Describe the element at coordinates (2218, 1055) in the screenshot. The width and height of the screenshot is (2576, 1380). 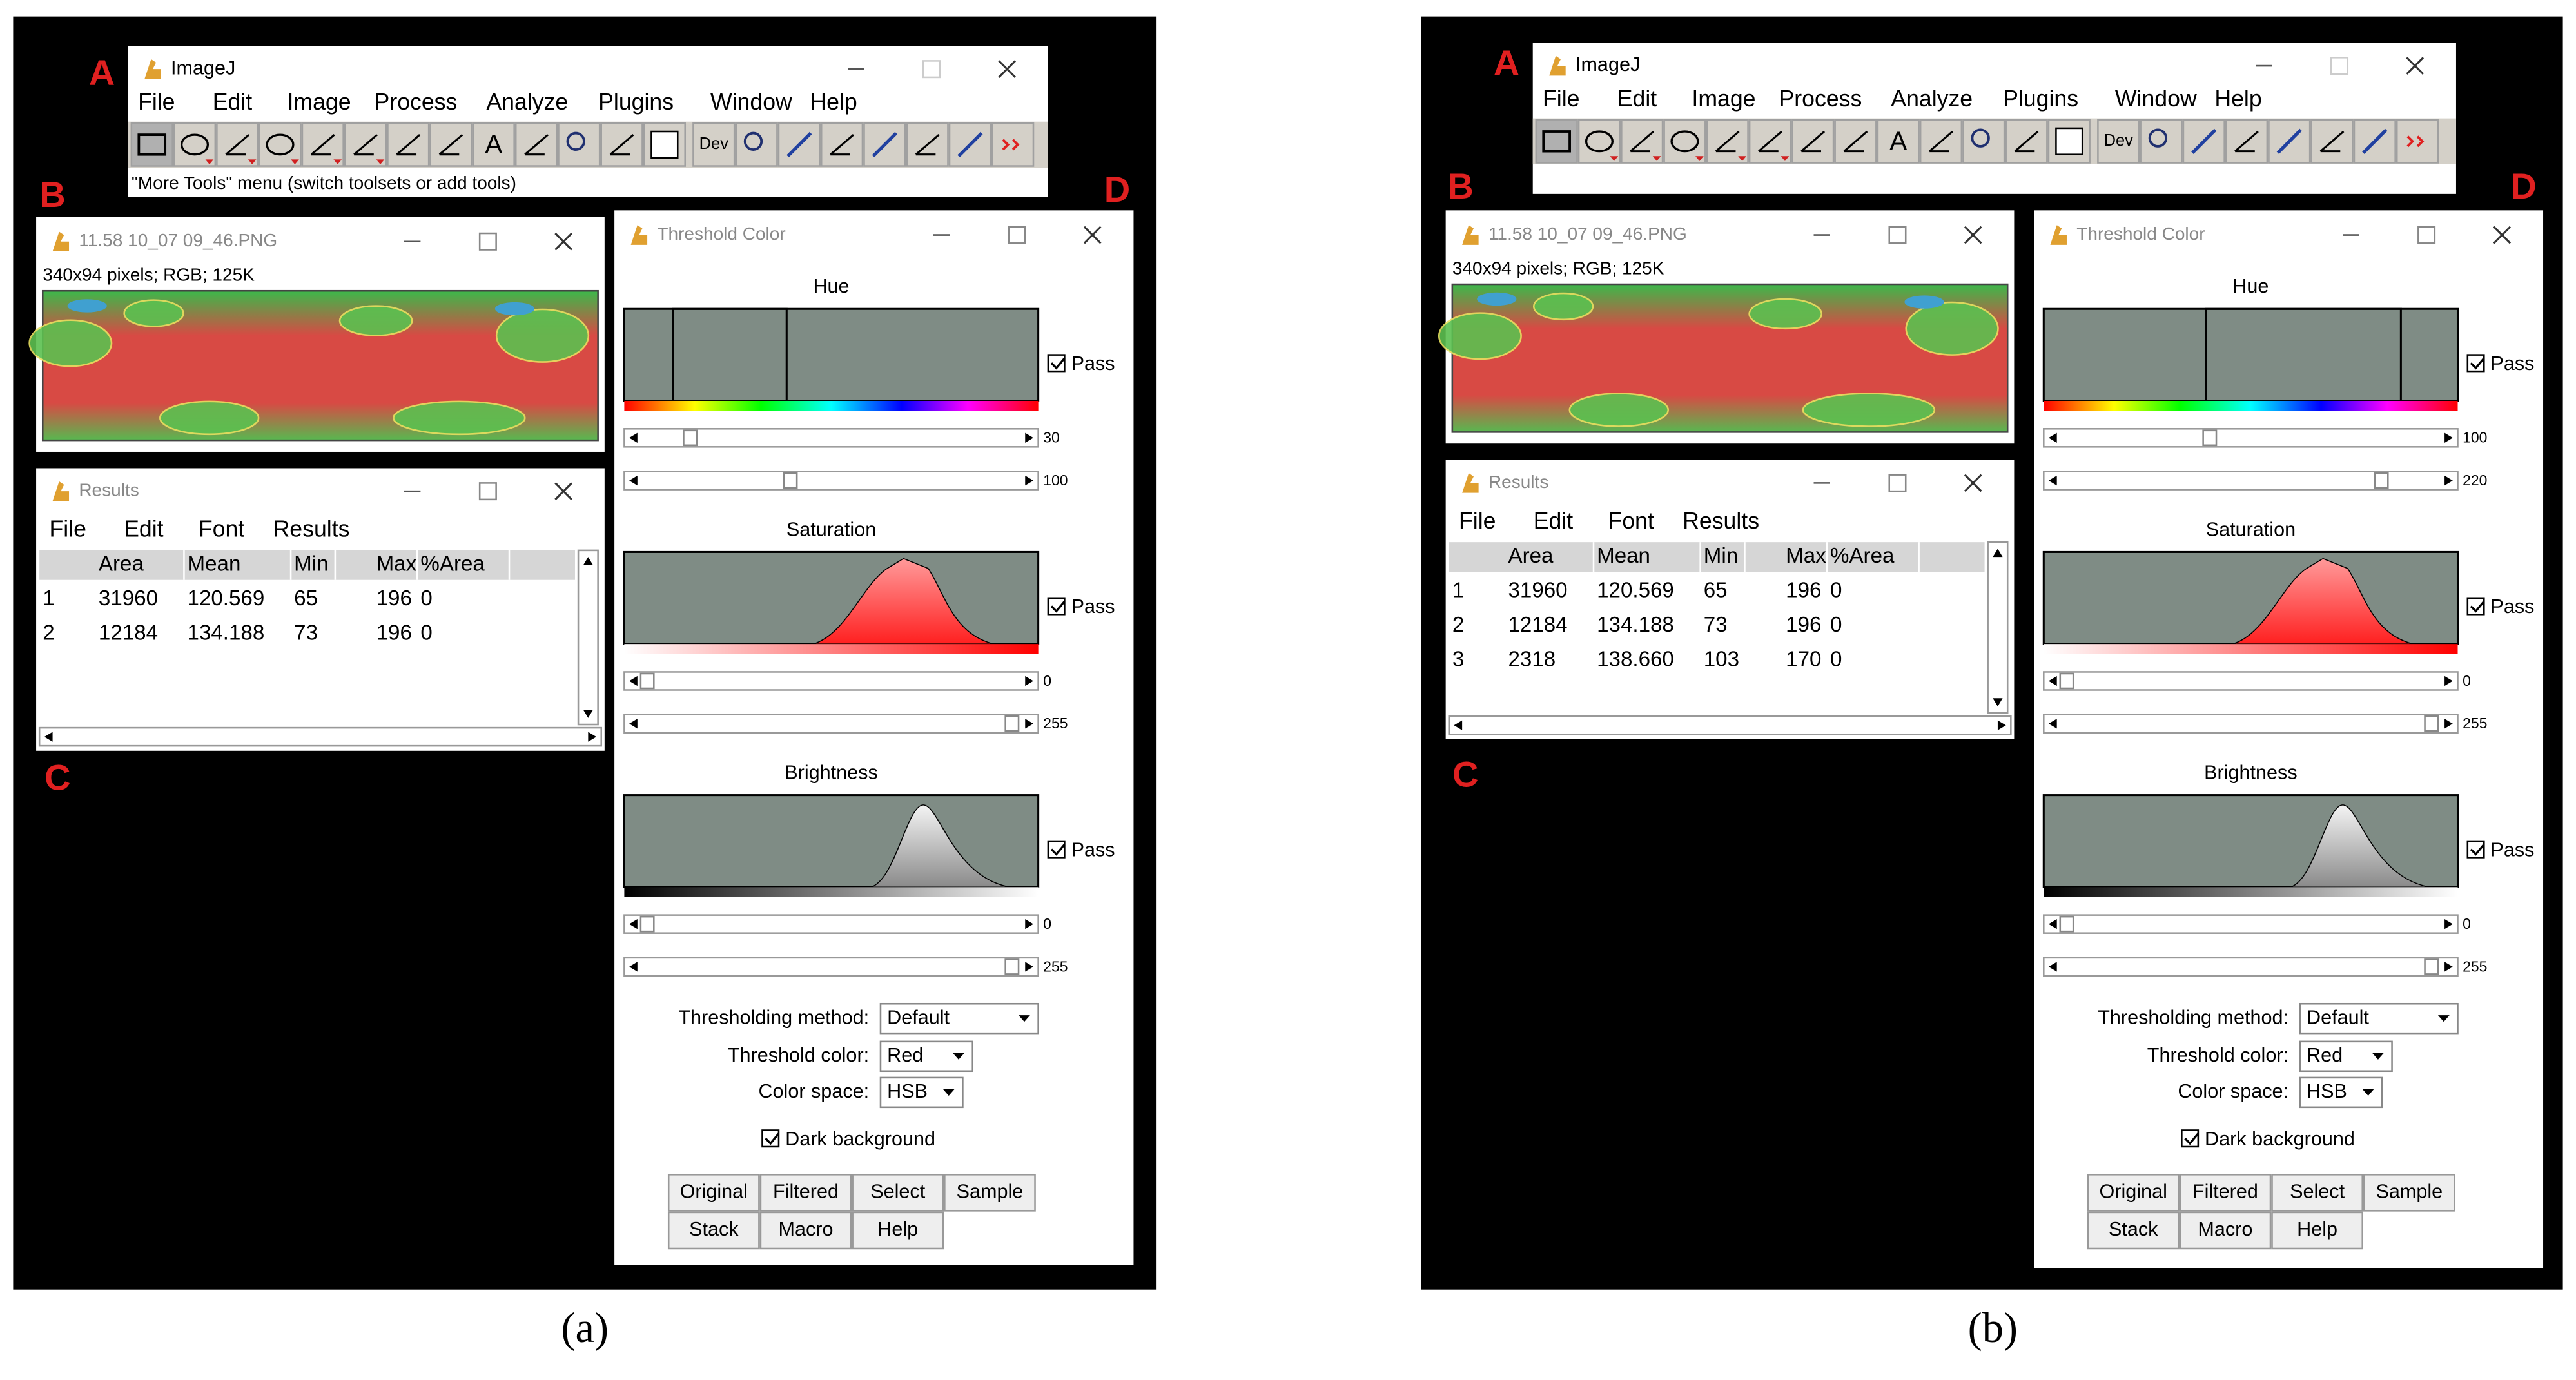
I see `field-label: Threshold color:` at that location.